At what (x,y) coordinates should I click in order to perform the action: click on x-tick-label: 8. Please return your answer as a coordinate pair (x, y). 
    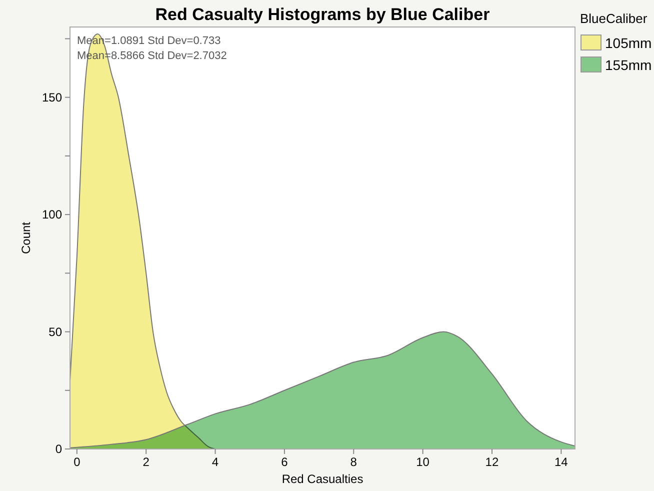
    Looking at the image, I should click on (354, 462).